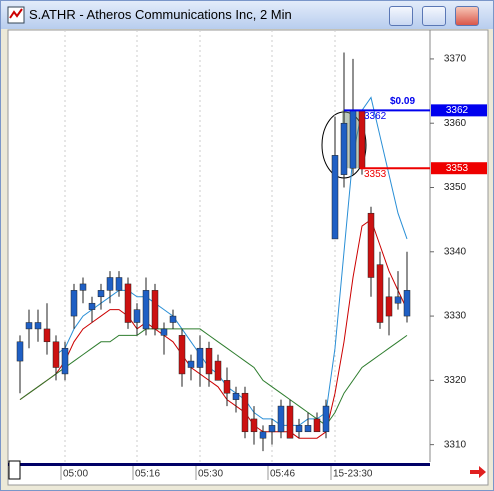 The image size is (494, 491). I want to click on x-tick-label: 15-23:30, so click(353, 474).